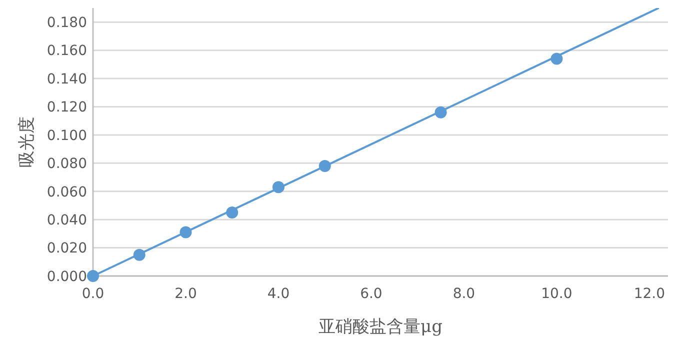 This screenshot has height=350, width=700. Describe the element at coordinates (93, 294) in the screenshot. I see `x-tick-label: 0.0` at that location.